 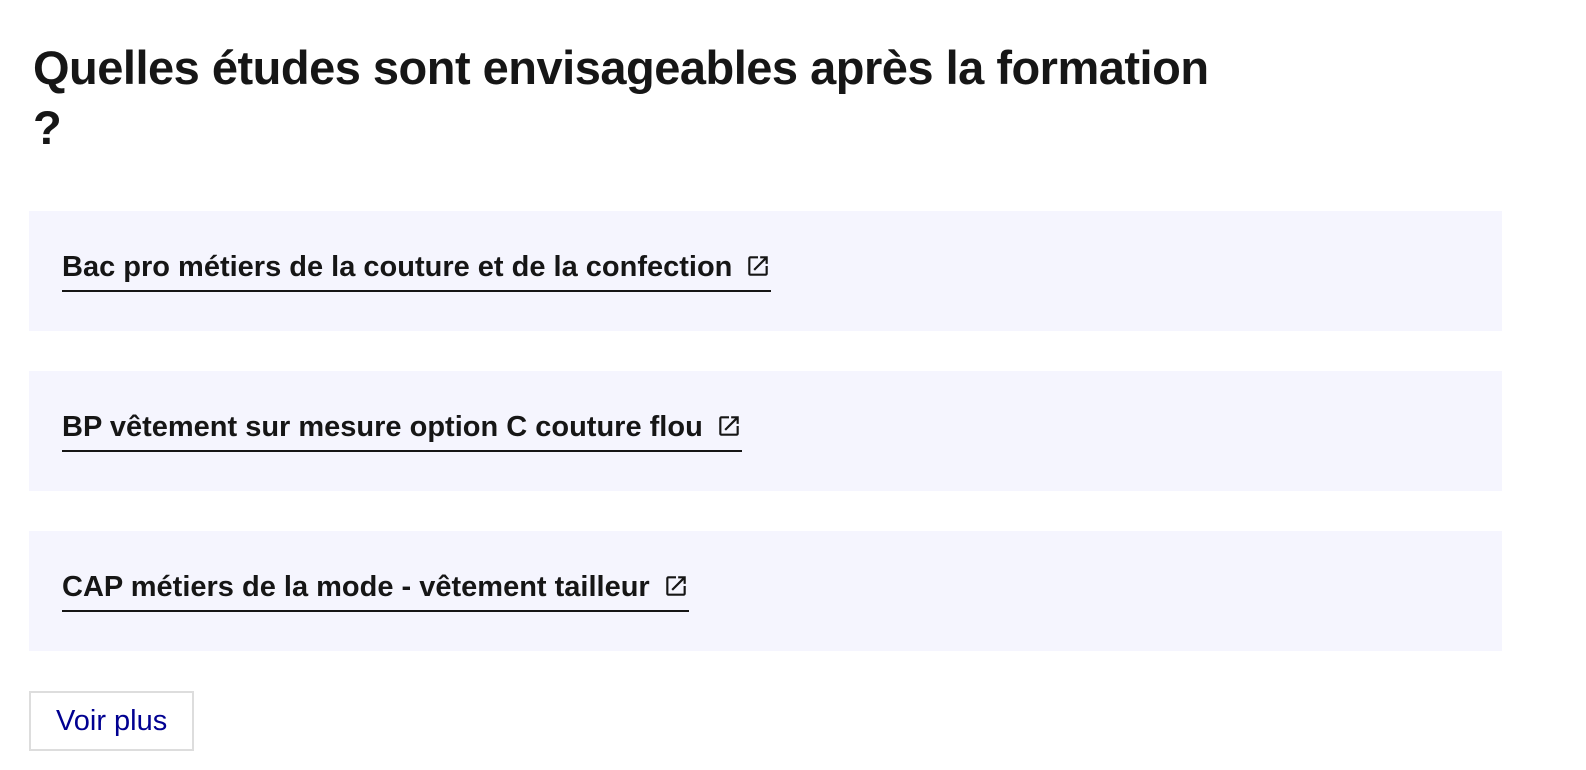 I want to click on voir-plus-button: Voir plus, so click(x=112, y=721).